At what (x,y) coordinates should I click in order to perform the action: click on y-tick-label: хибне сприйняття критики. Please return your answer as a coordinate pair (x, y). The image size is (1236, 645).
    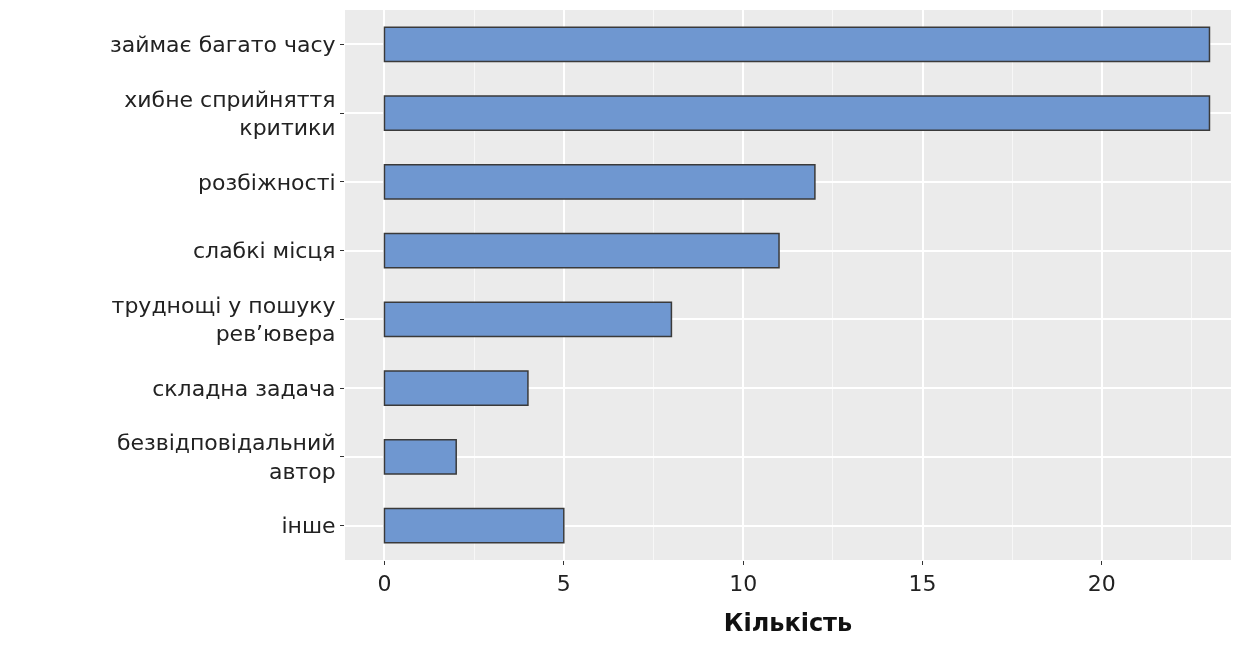
    Looking at the image, I should click on (230, 113).